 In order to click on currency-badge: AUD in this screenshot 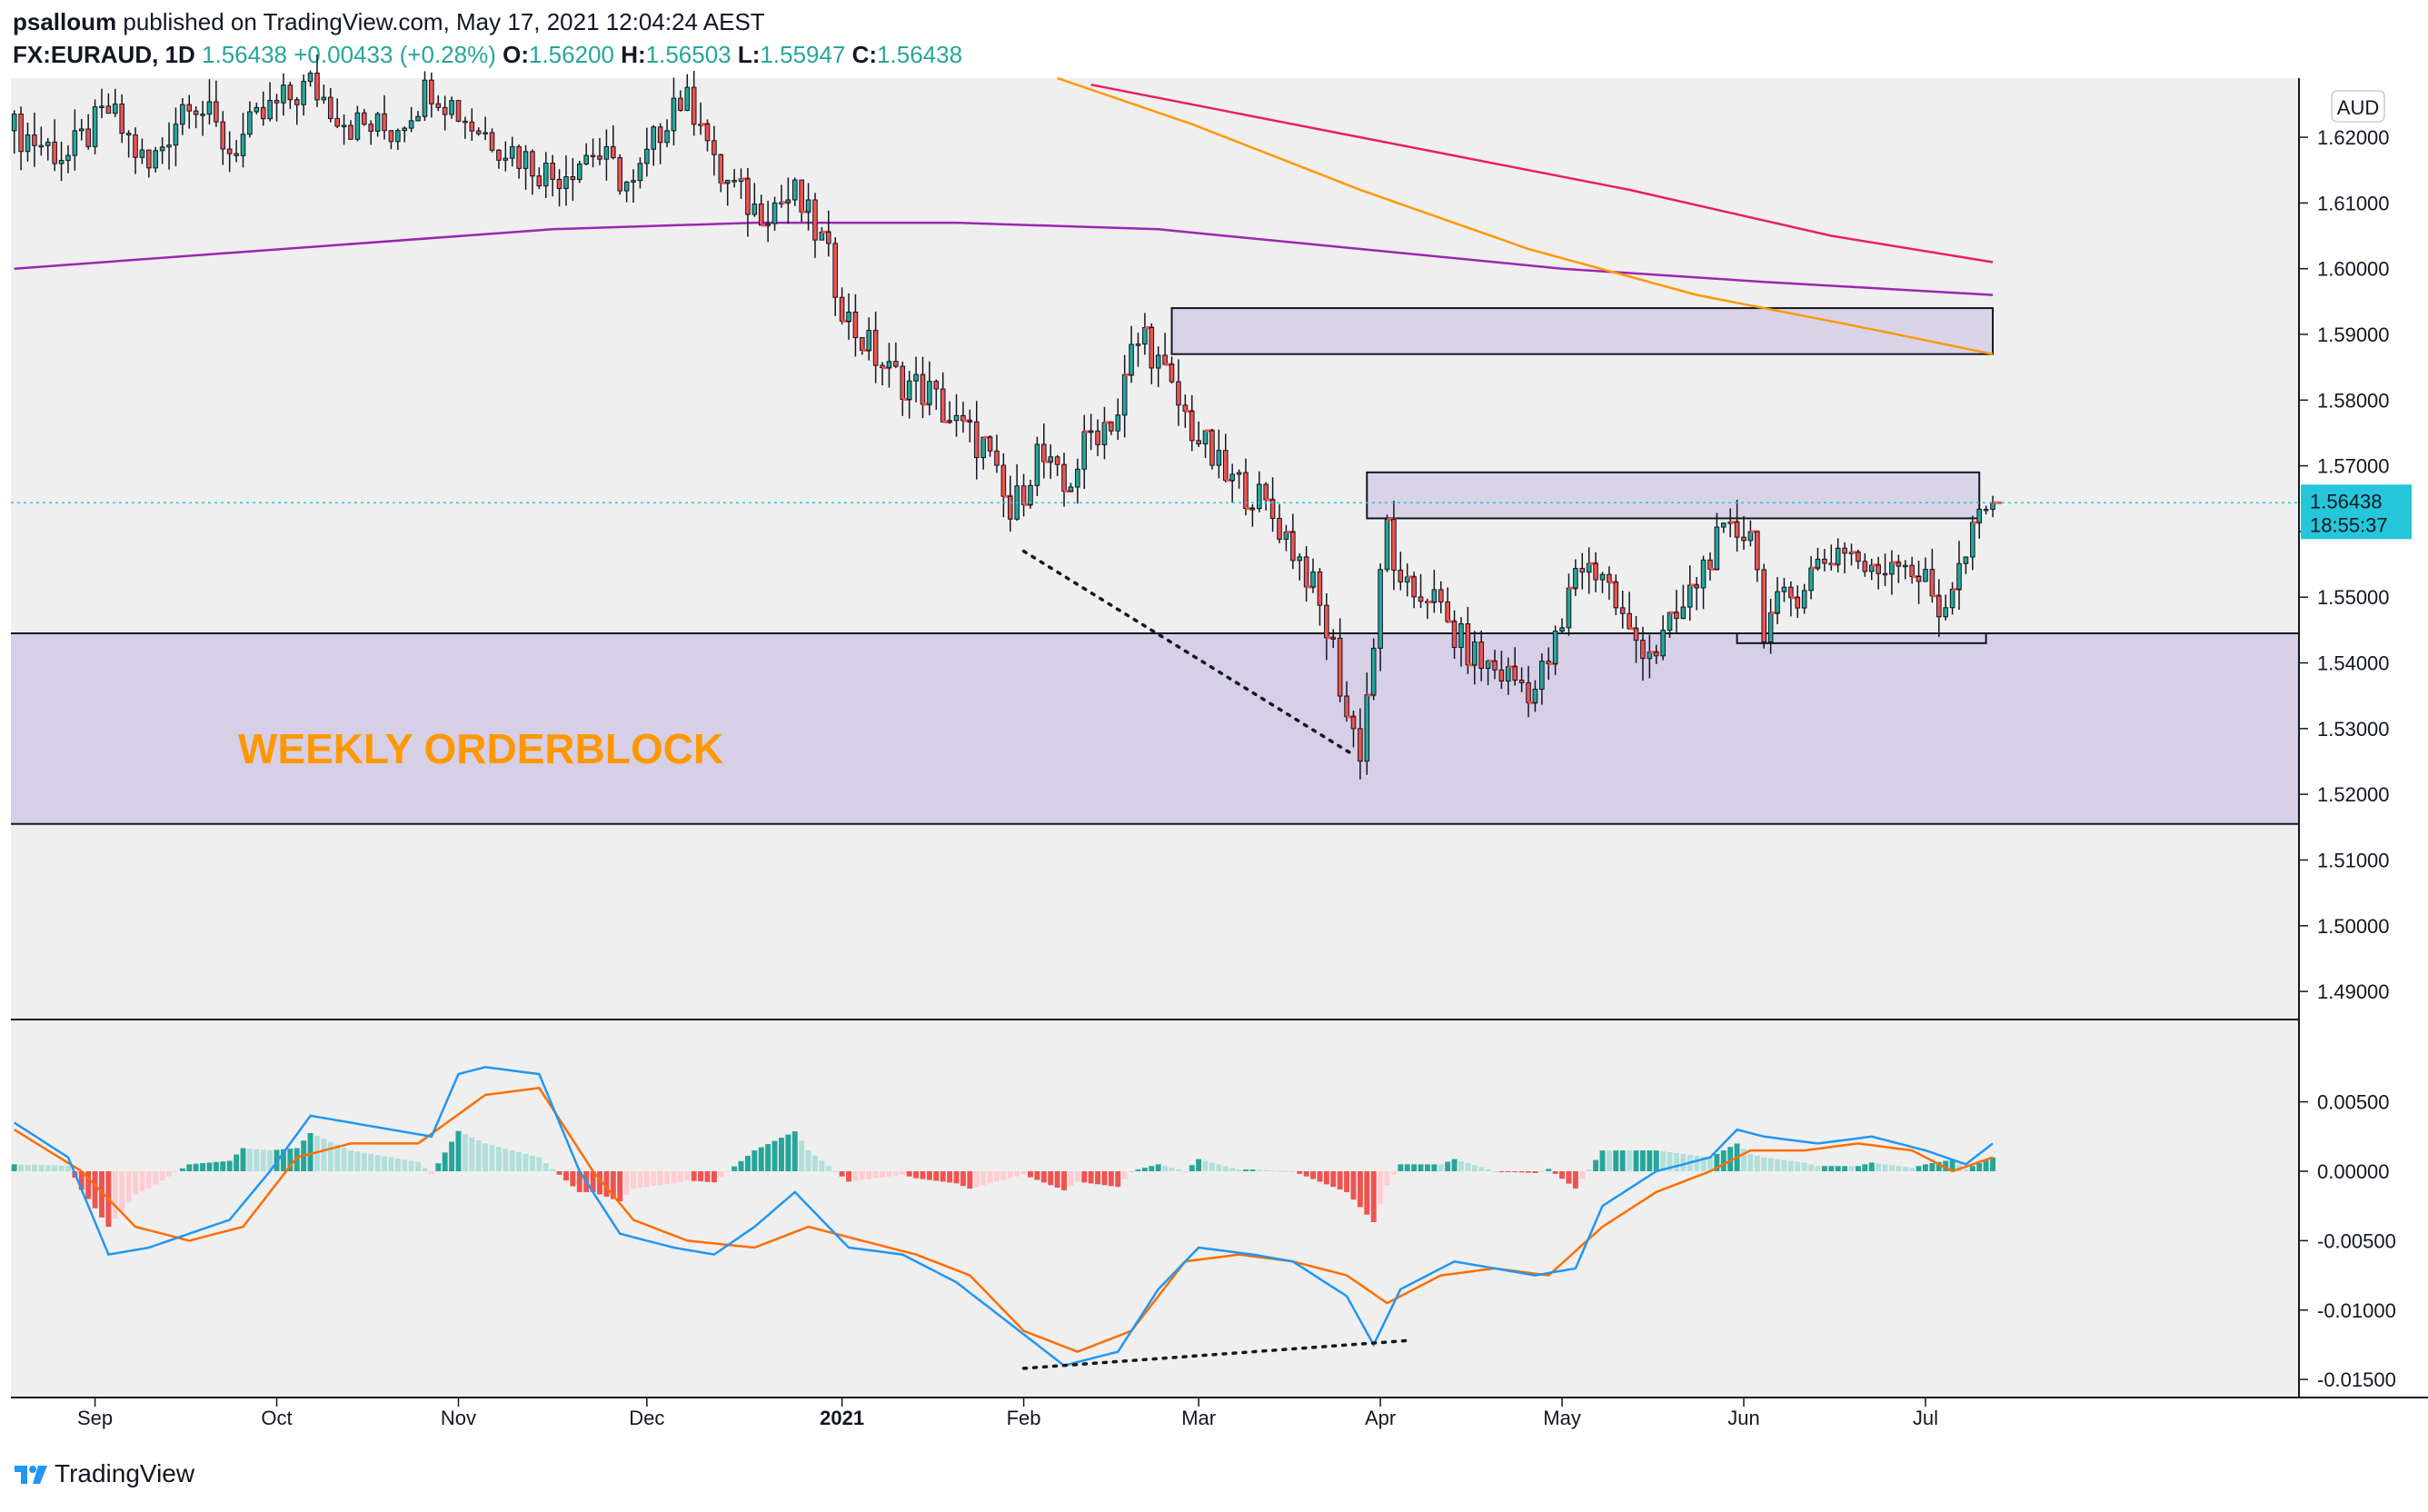, I will do `click(2358, 107)`.